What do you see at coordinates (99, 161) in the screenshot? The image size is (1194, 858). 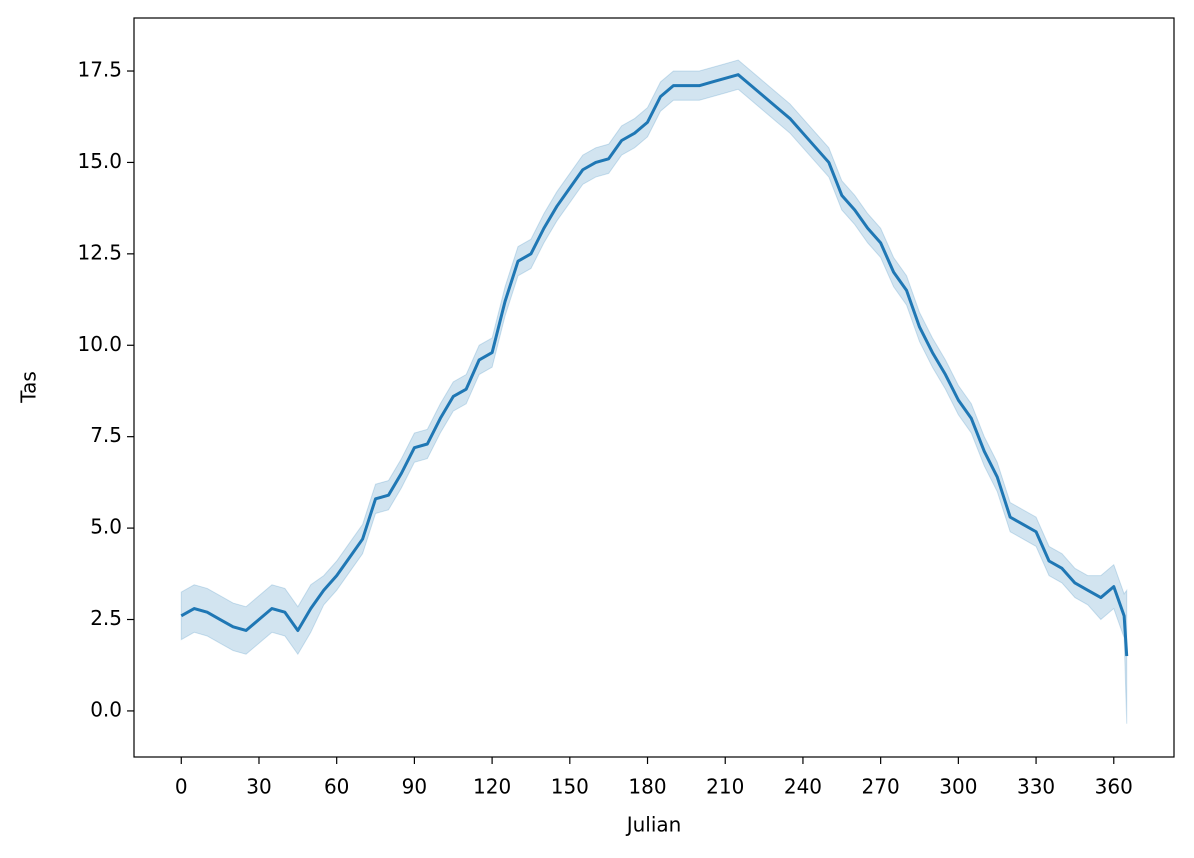 I see `y-tick-label: 15.0` at bounding box center [99, 161].